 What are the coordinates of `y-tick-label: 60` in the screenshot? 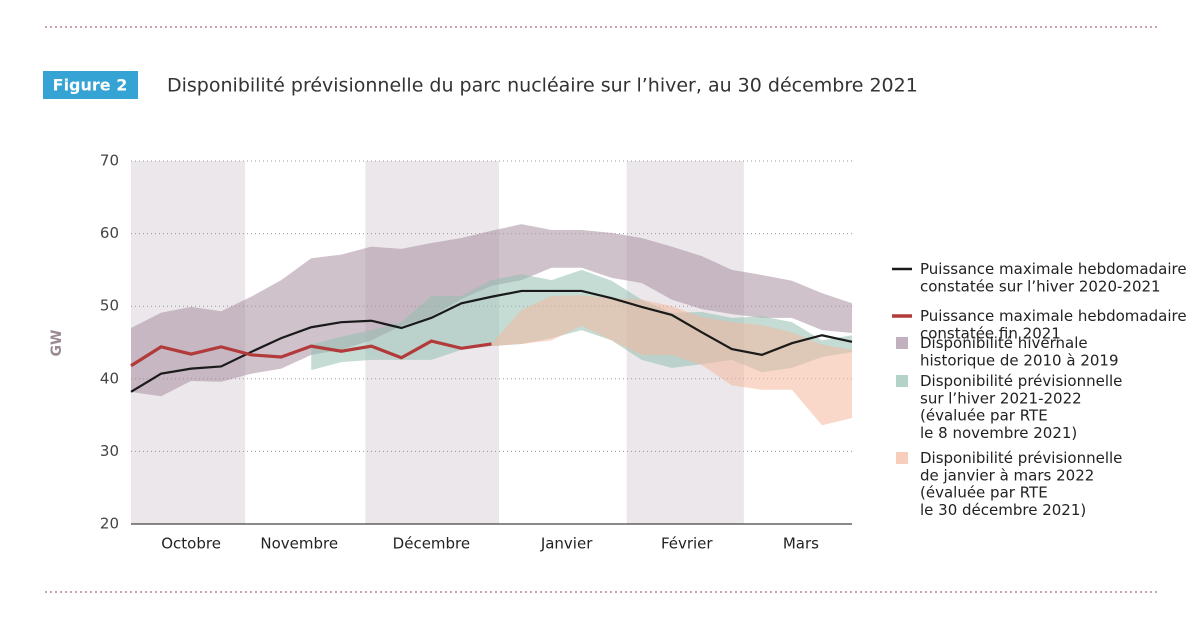 It's located at (109, 233).